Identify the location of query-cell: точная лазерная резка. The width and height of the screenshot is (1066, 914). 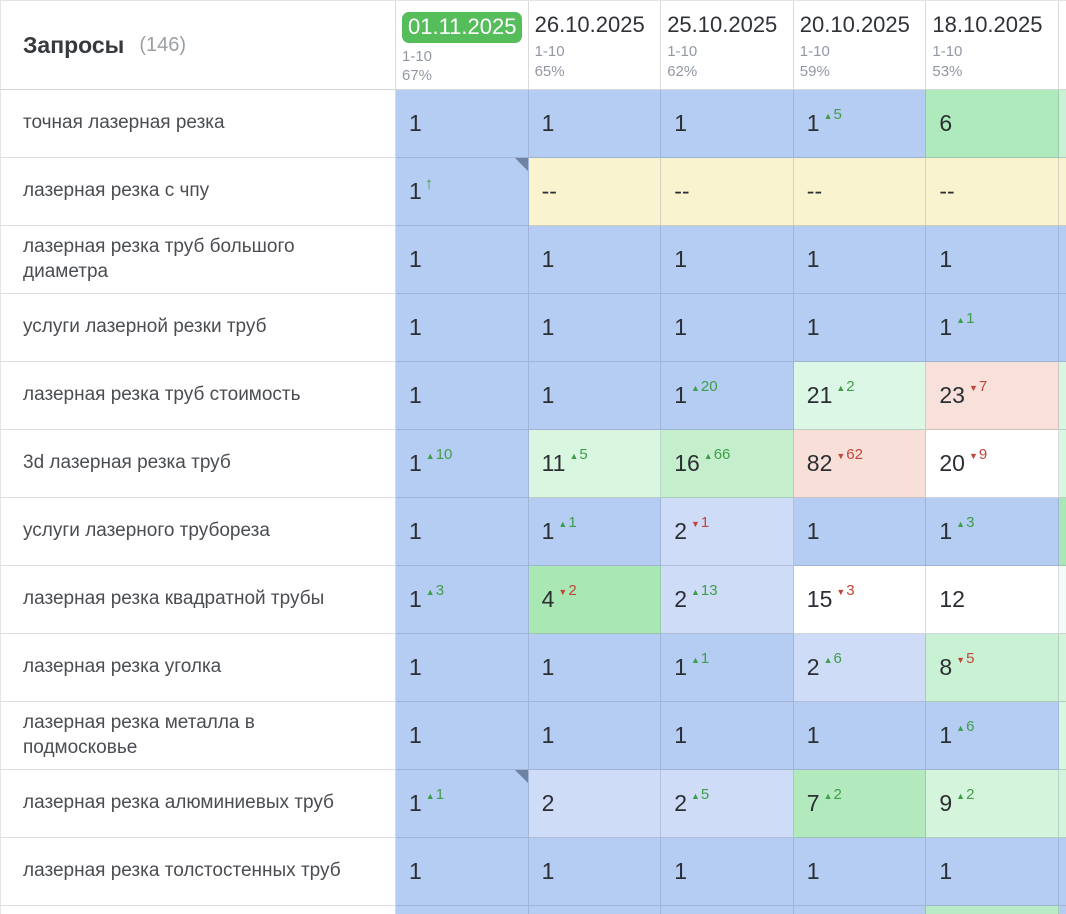
(198, 124).